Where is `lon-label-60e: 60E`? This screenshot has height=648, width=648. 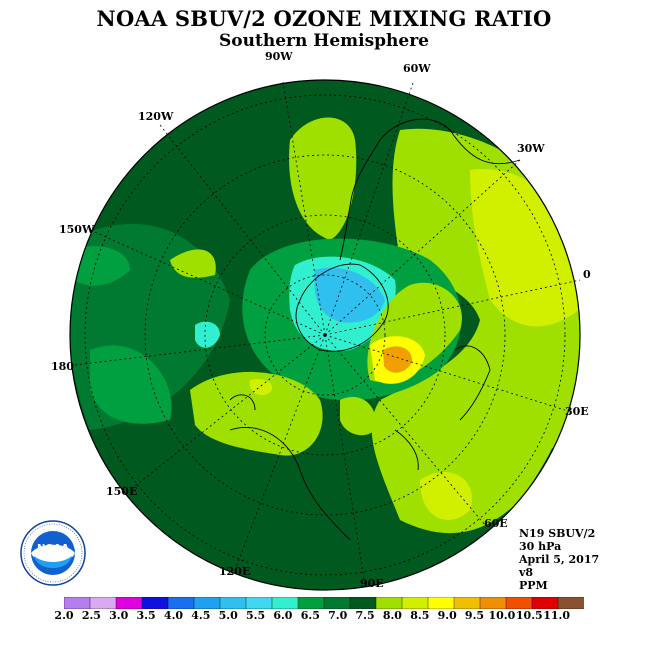 lon-label-60e: 60E is located at coordinates (496, 523).